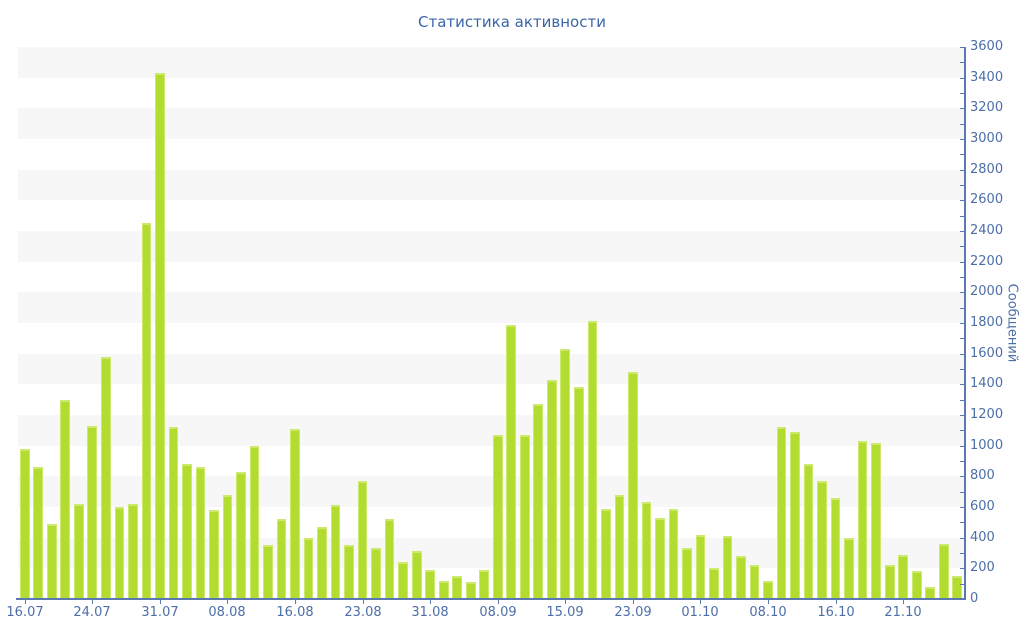 The width and height of the screenshot is (1024, 640). Describe the element at coordinates (987, 169) in the screenshot. I see `y-tick-label: 2800` at that location.